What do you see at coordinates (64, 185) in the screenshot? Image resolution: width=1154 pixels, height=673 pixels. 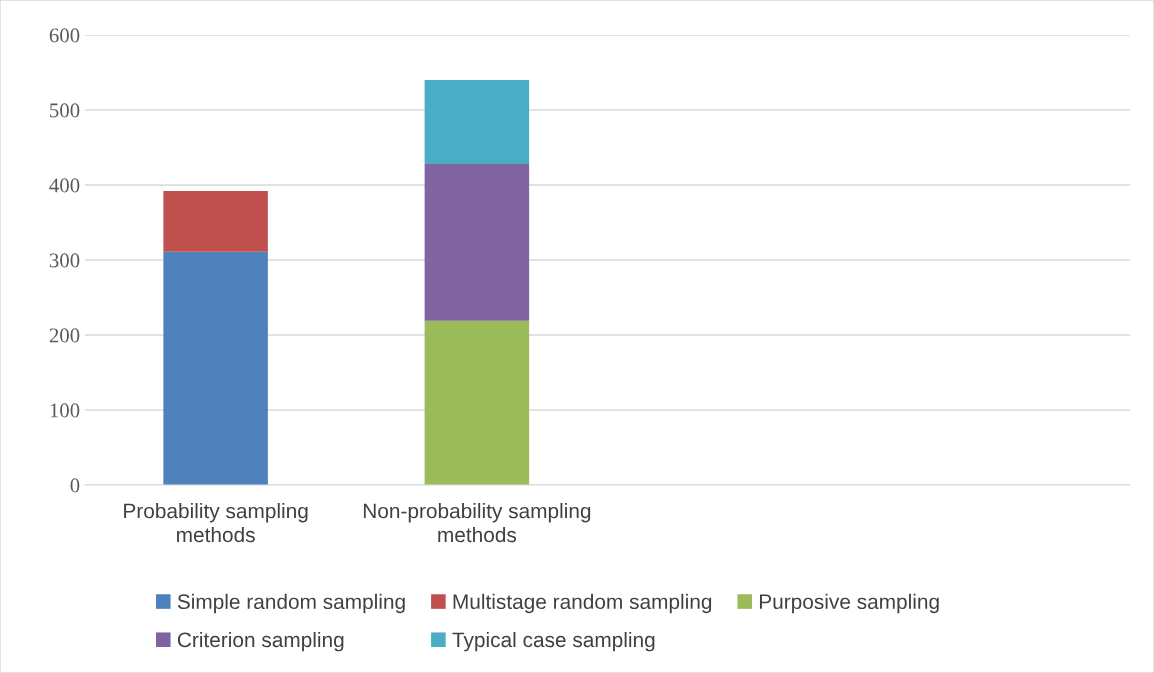 I see `y-tick-label: 400` at bounding box center [64, 185].